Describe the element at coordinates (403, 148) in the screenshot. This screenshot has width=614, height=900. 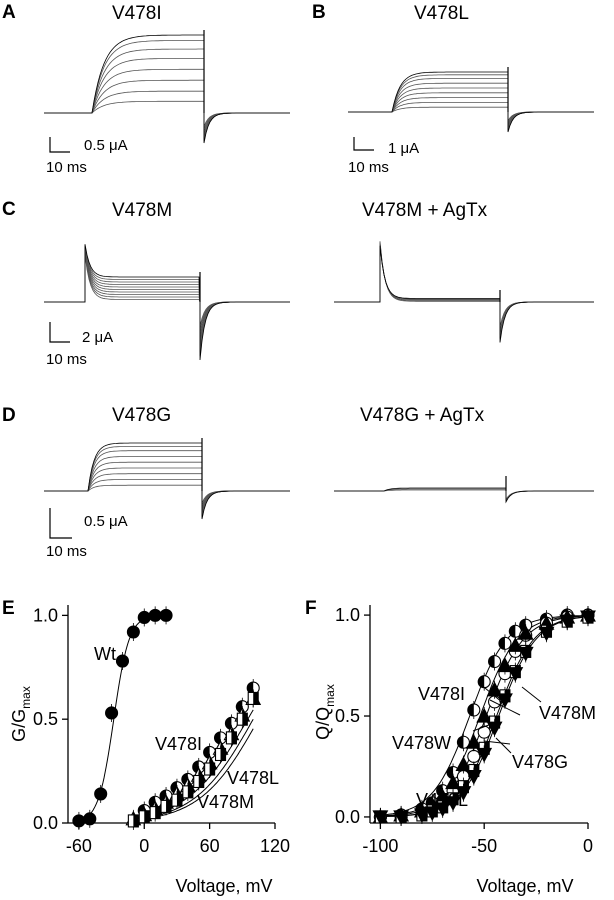
I see `scale-current-b: 1 μA` at that location.